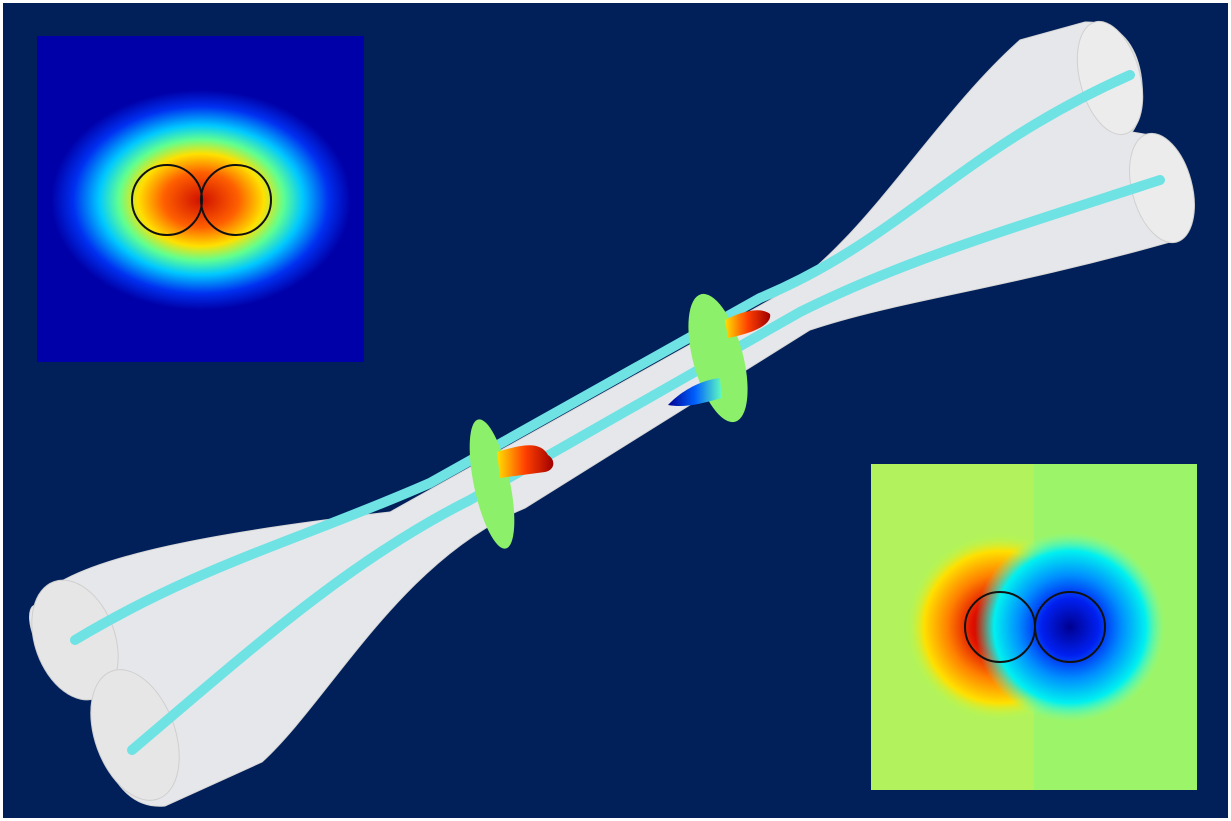 The height and width of the screenshot is (821, 1231). I want to click on negative-lobe, so click(1070, 627).